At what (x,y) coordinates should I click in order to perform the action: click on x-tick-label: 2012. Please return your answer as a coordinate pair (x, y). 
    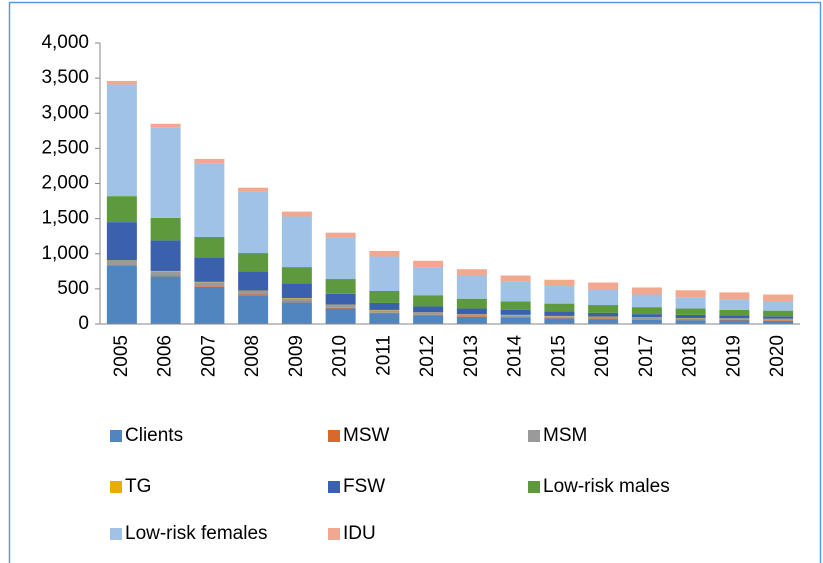
    Looking at the image, I should click on (427, 356).